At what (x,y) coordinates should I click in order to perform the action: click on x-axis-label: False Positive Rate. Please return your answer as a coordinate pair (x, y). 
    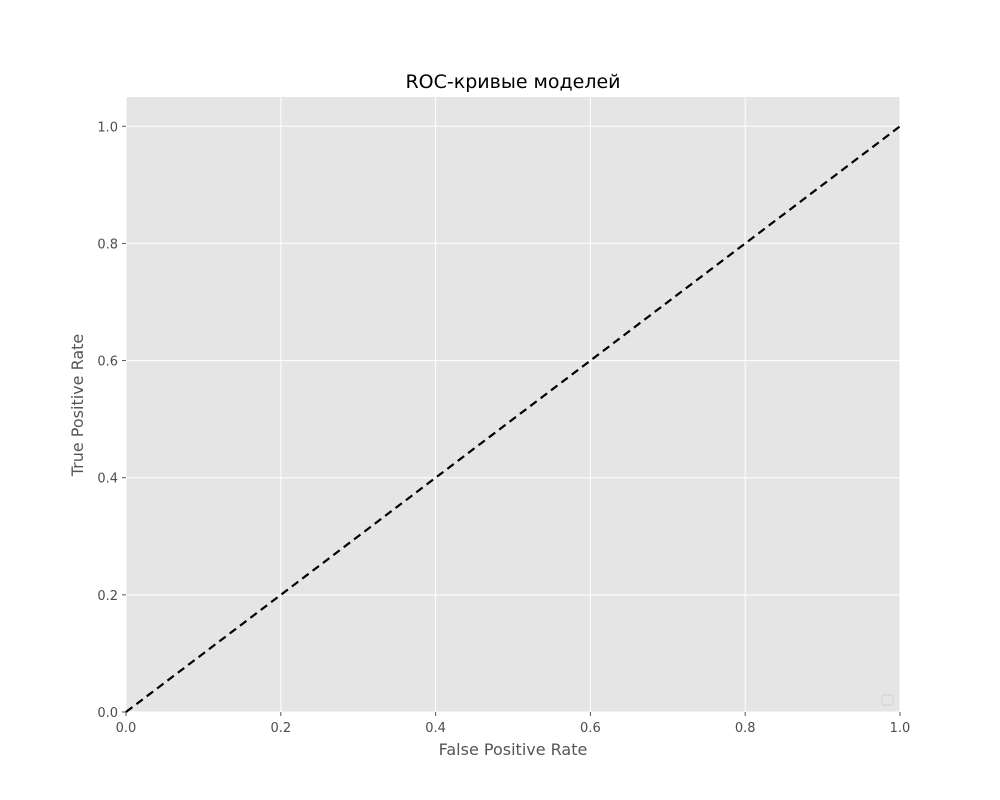
    Looking at the image, I should click on (513, 749).